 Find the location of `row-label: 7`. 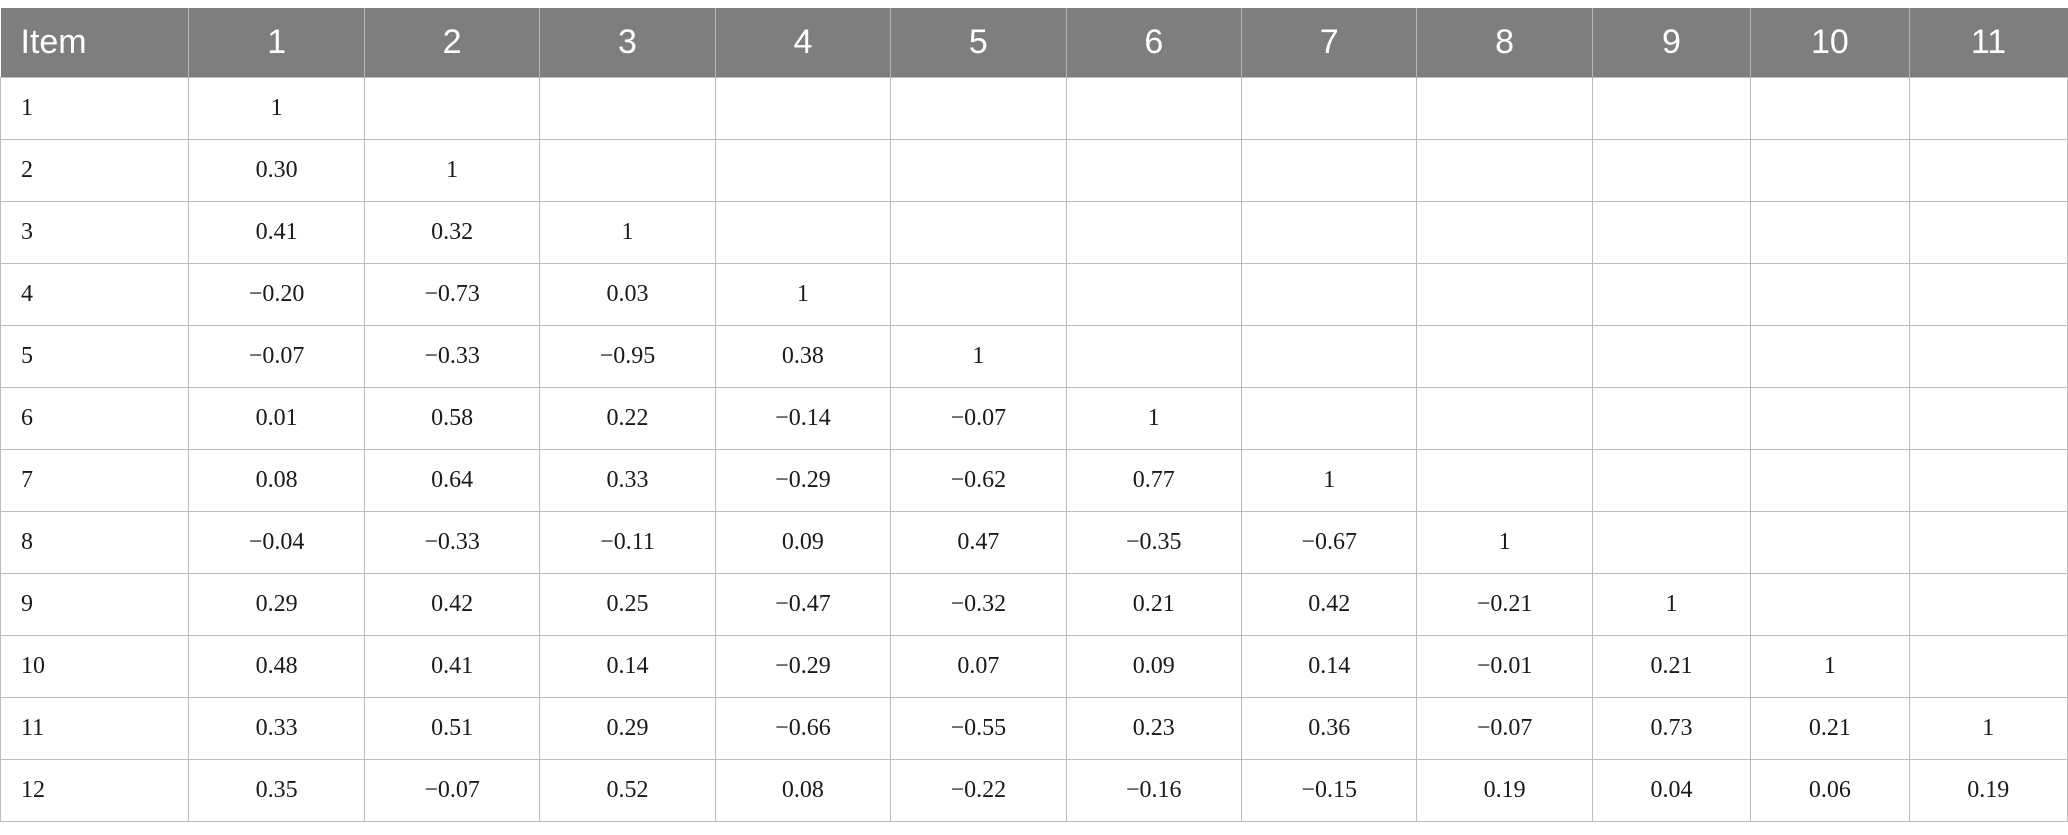

row-label: 7 is located at coordinates (95, 480).